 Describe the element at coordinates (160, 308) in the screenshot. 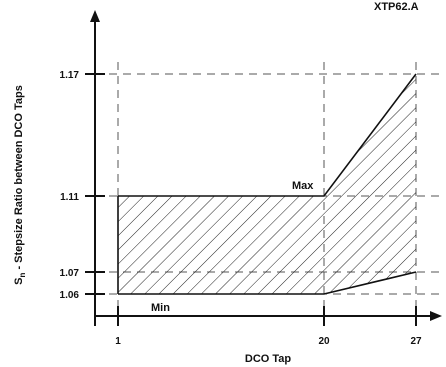

I see `min-label: Min` at that location.